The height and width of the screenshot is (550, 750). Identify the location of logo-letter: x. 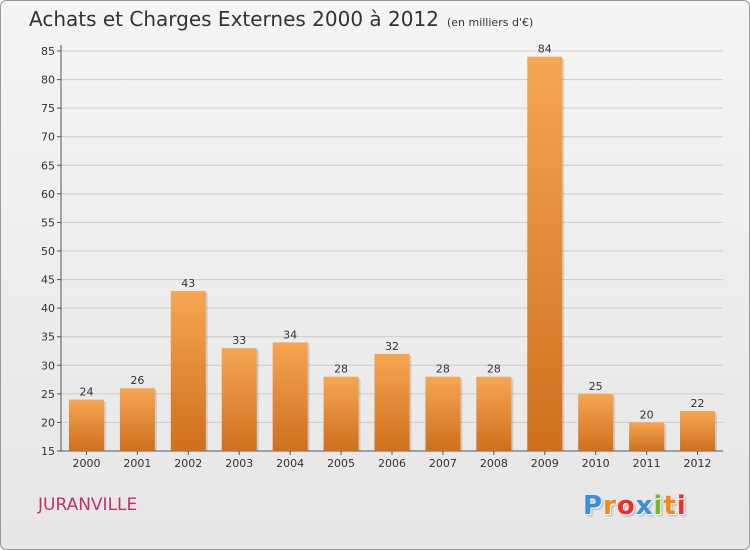
(644, 506).